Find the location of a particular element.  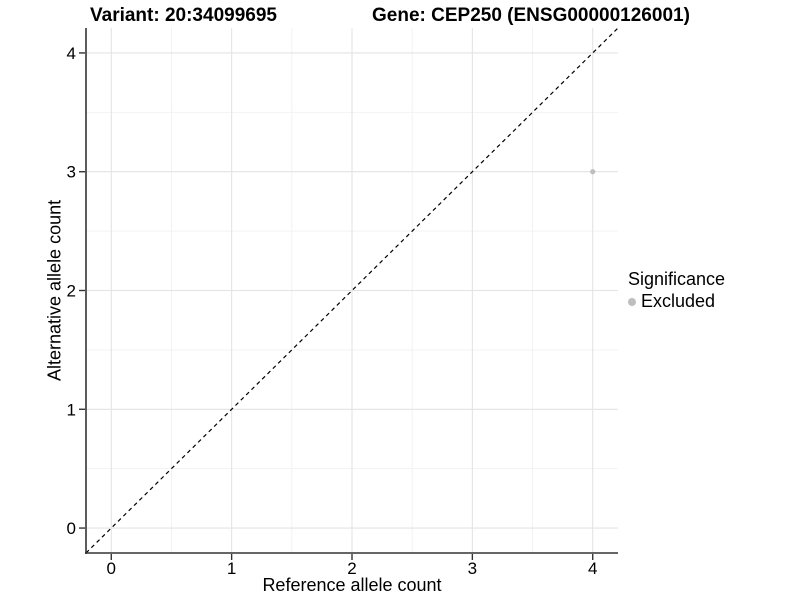

x-tick-label: 2 is located at coordinates (351, 568).